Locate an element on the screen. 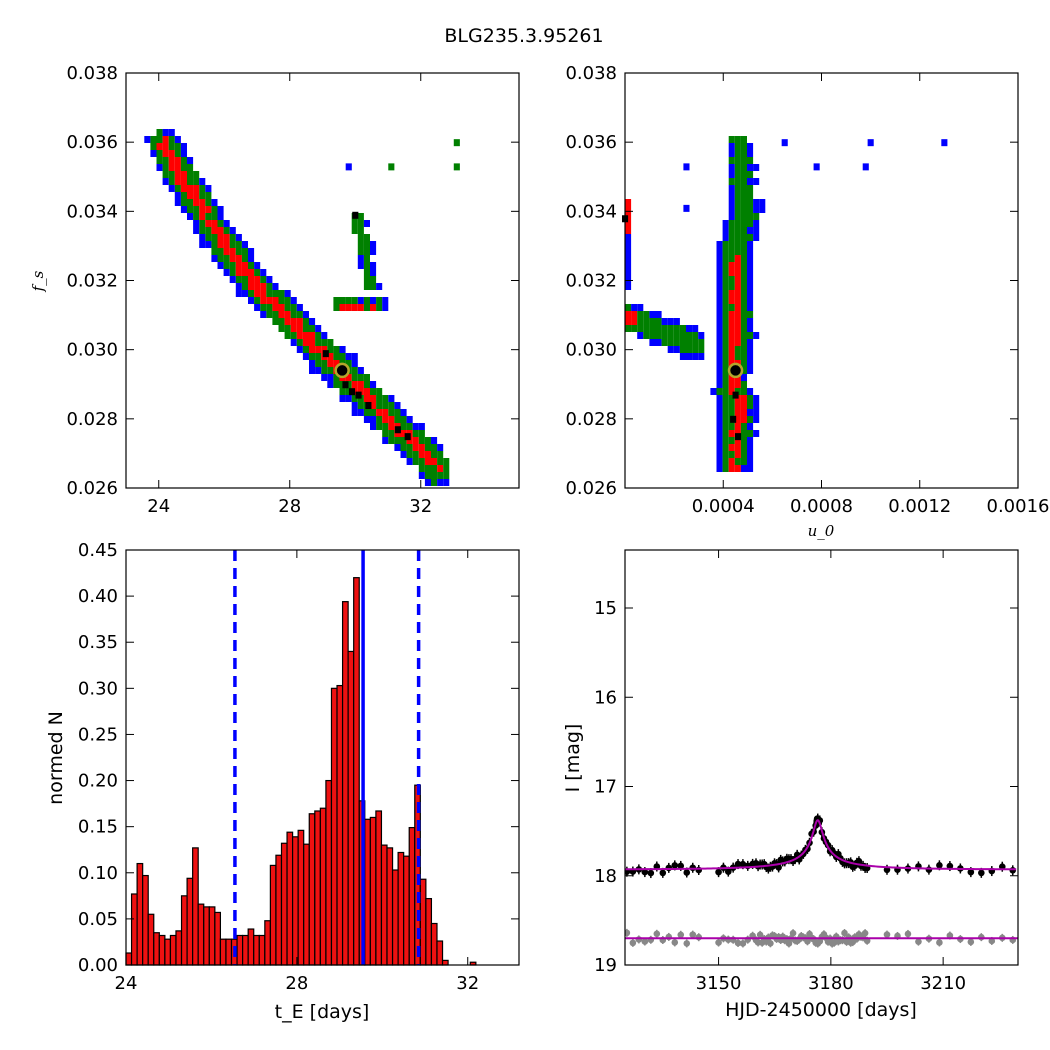  residual-point is located at coordinates (628, 933).